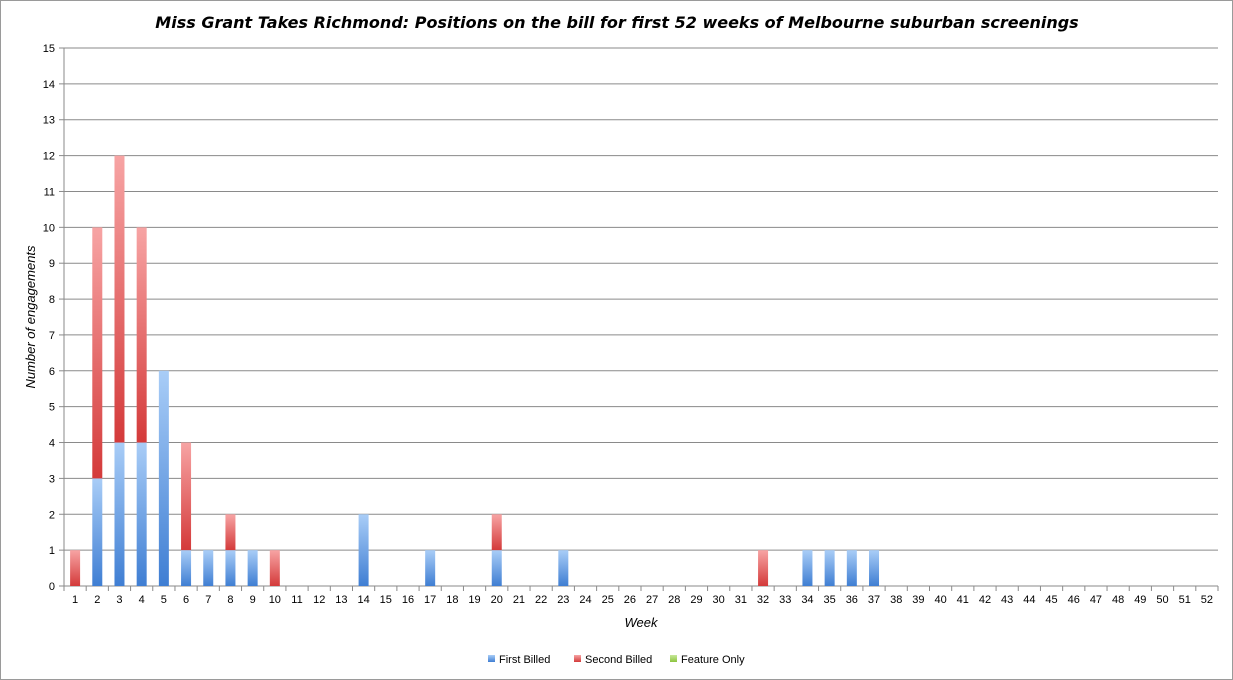  Describe the element at coordinates (52, 551) in the screenshot. I see `y-tick-label: 1` at that location.